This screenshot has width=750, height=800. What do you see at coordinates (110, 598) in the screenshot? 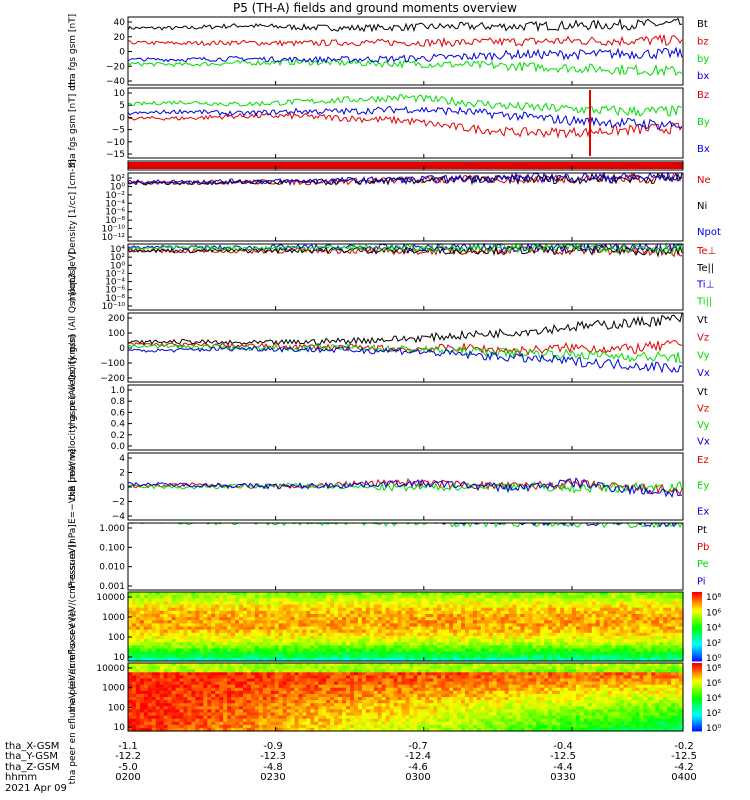
I see `y-tick-label: 10000` at bounding box center [110, 598].